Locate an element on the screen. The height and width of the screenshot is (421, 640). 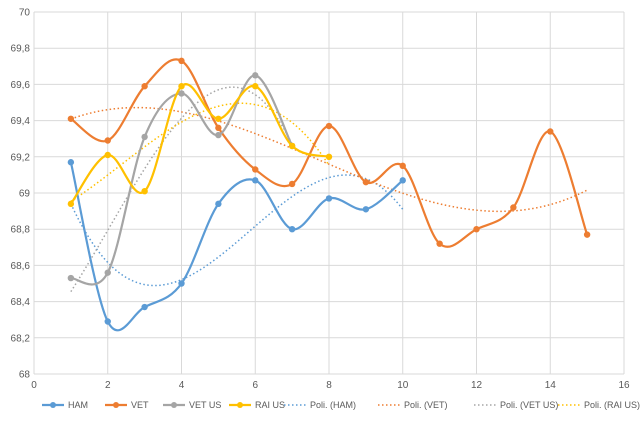
series-line-rai-us is located at coordinates (199, 144).